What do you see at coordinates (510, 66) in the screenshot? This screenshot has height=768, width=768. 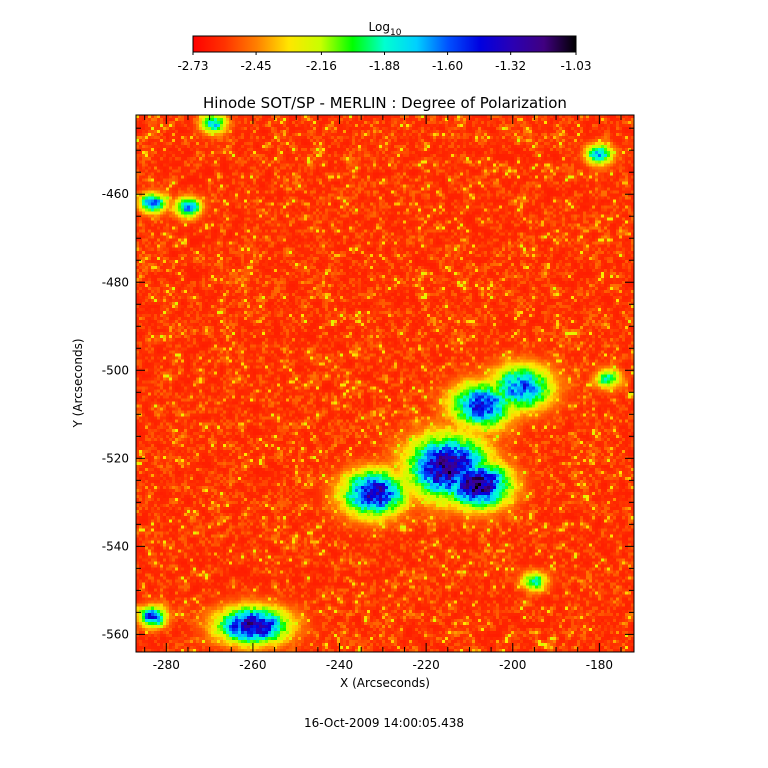 I see `colorbar-tick-label: -1.32` at bounding box center [510, 66].